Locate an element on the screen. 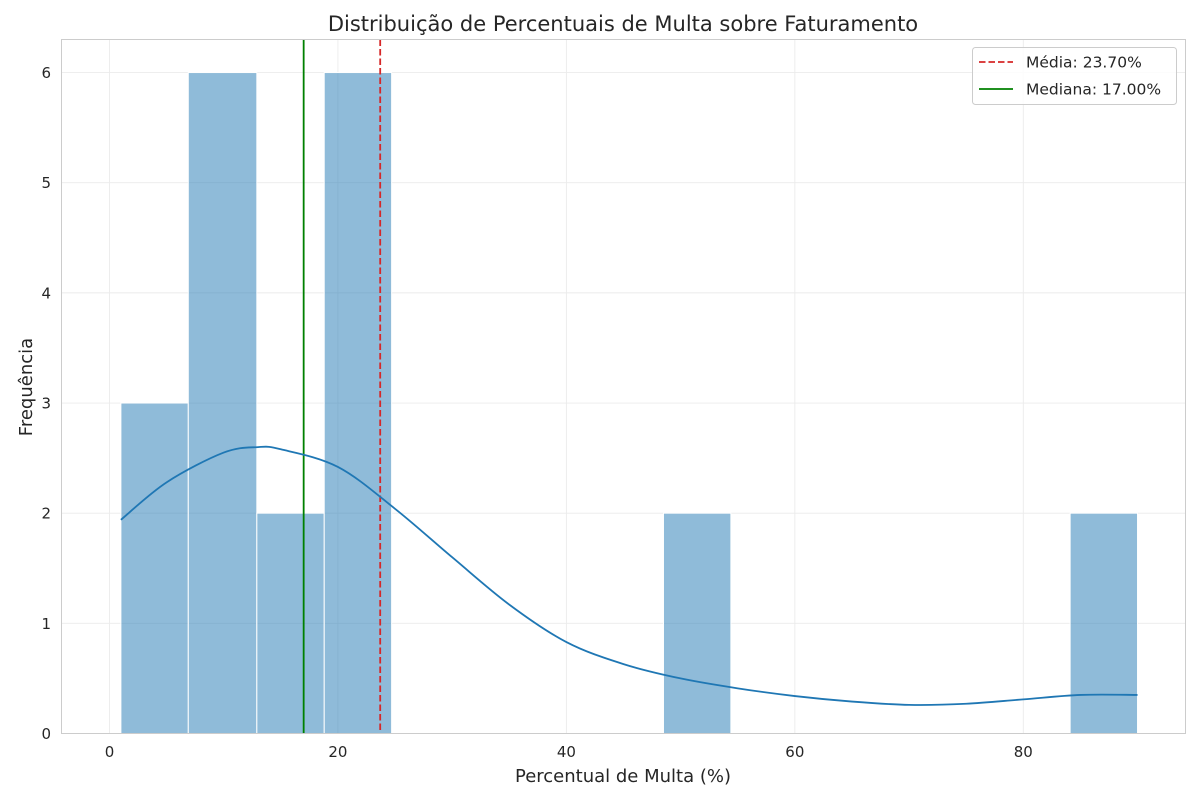 The width and height of the screenshot is (1200, 800). x-axis-label: Percentual de Multa (%) is located at coordinates (623, 776).